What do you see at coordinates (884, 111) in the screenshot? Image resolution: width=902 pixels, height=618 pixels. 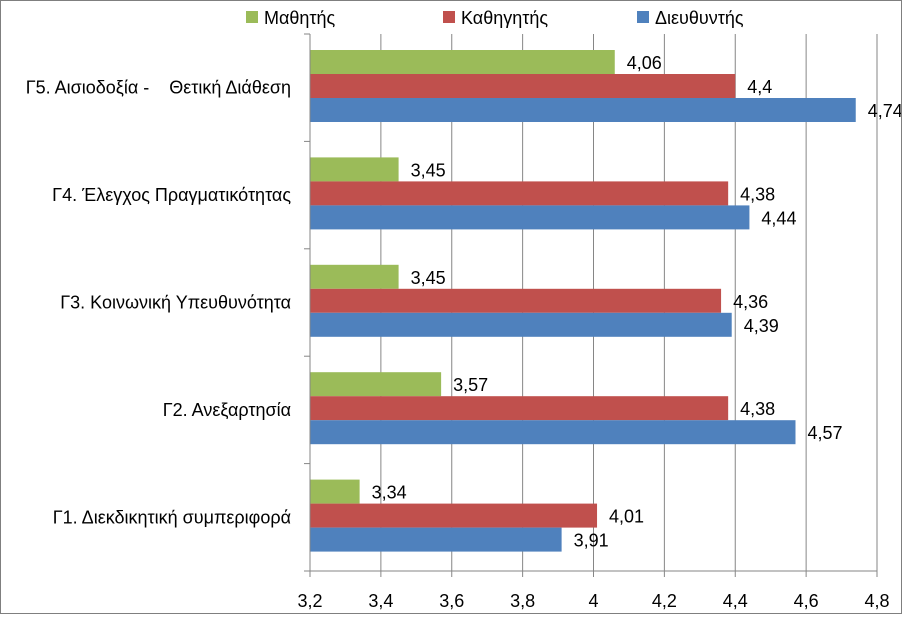 I see `data-label: 4,74` at bounding box center [884, 111].